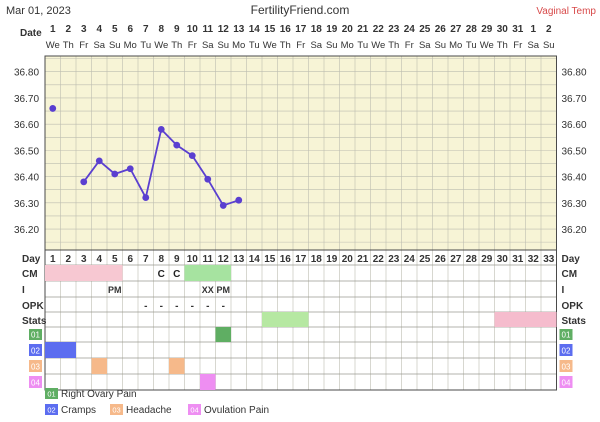 This screenshot has height=422, width=600. Describe the element at coordinates (176, 274) in the screenshot. I see `cm-value-label: C` at that location.